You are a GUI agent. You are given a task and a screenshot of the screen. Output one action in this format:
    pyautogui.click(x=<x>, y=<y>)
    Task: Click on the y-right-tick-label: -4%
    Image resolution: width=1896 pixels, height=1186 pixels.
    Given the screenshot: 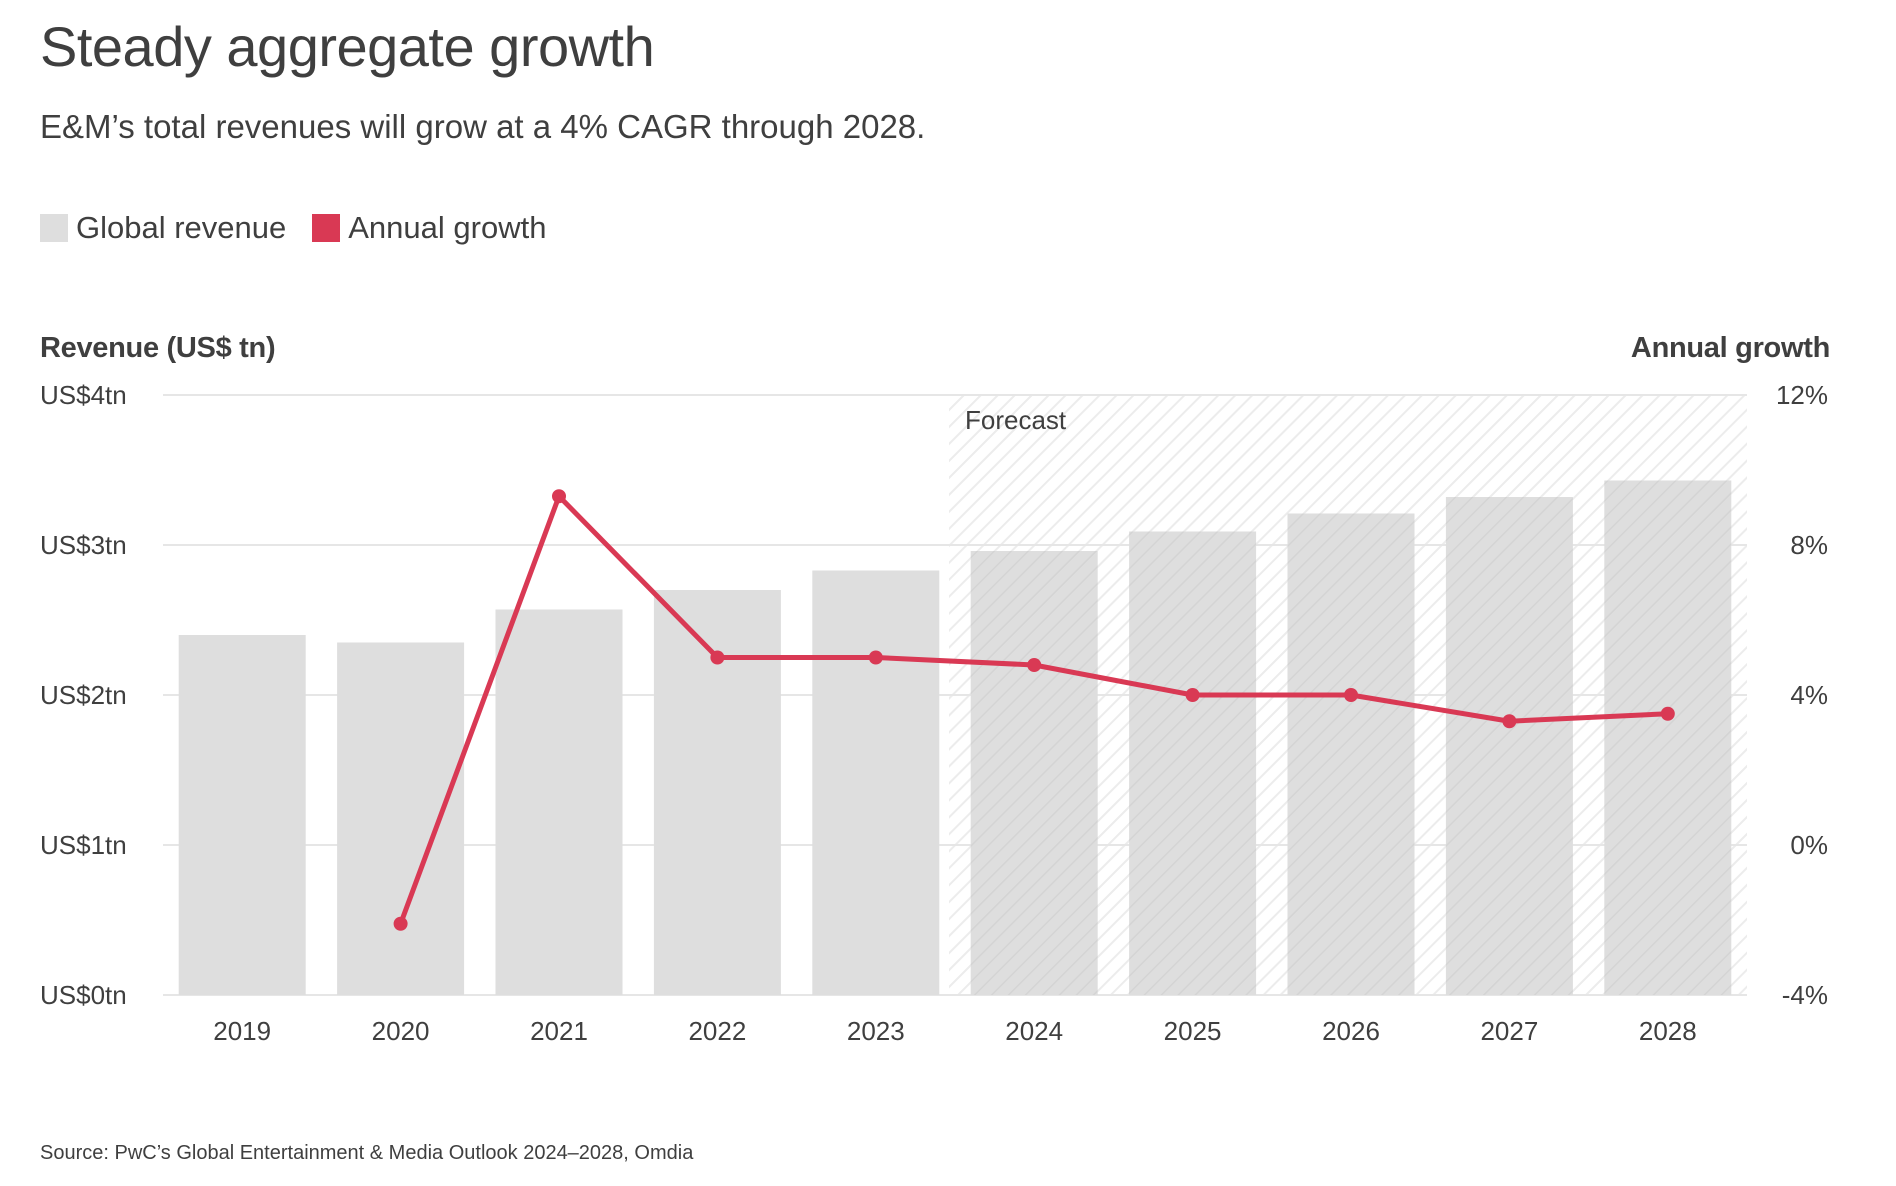 What is the action you would take?
    pyautogui.click(x=1805, y=995)
    